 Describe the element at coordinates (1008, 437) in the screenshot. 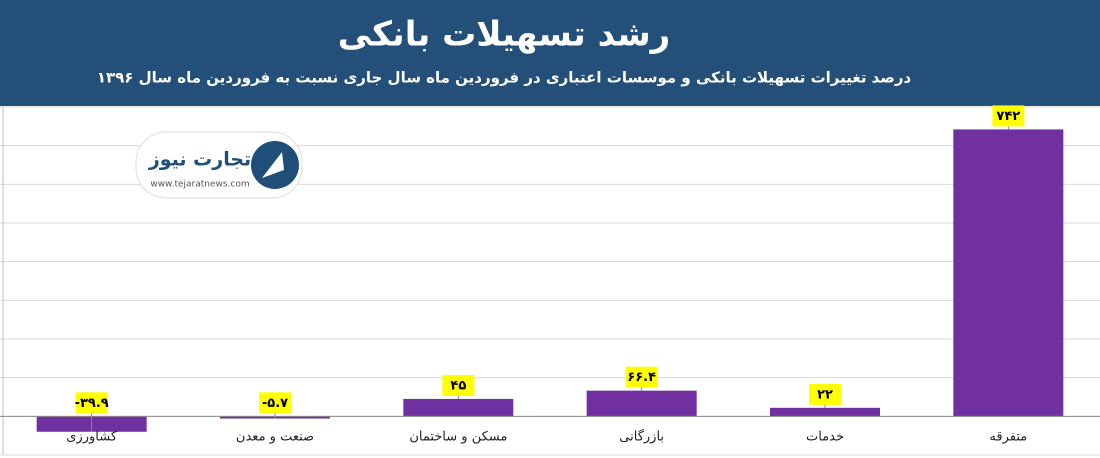

I see `x-tick-label: متفرقه` at that location.